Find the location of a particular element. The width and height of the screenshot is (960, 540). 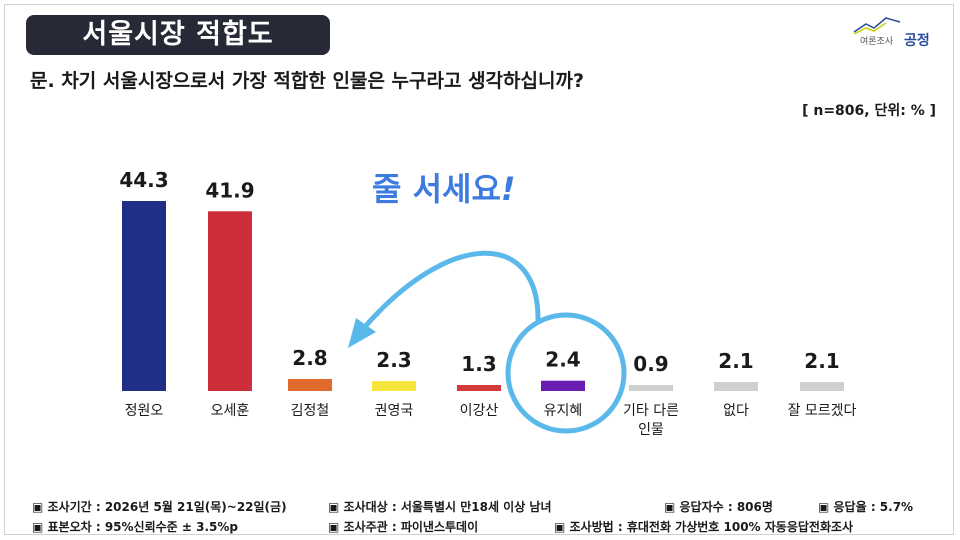

callout-main: 줄 서세요 is located at coordinates (436, 189).